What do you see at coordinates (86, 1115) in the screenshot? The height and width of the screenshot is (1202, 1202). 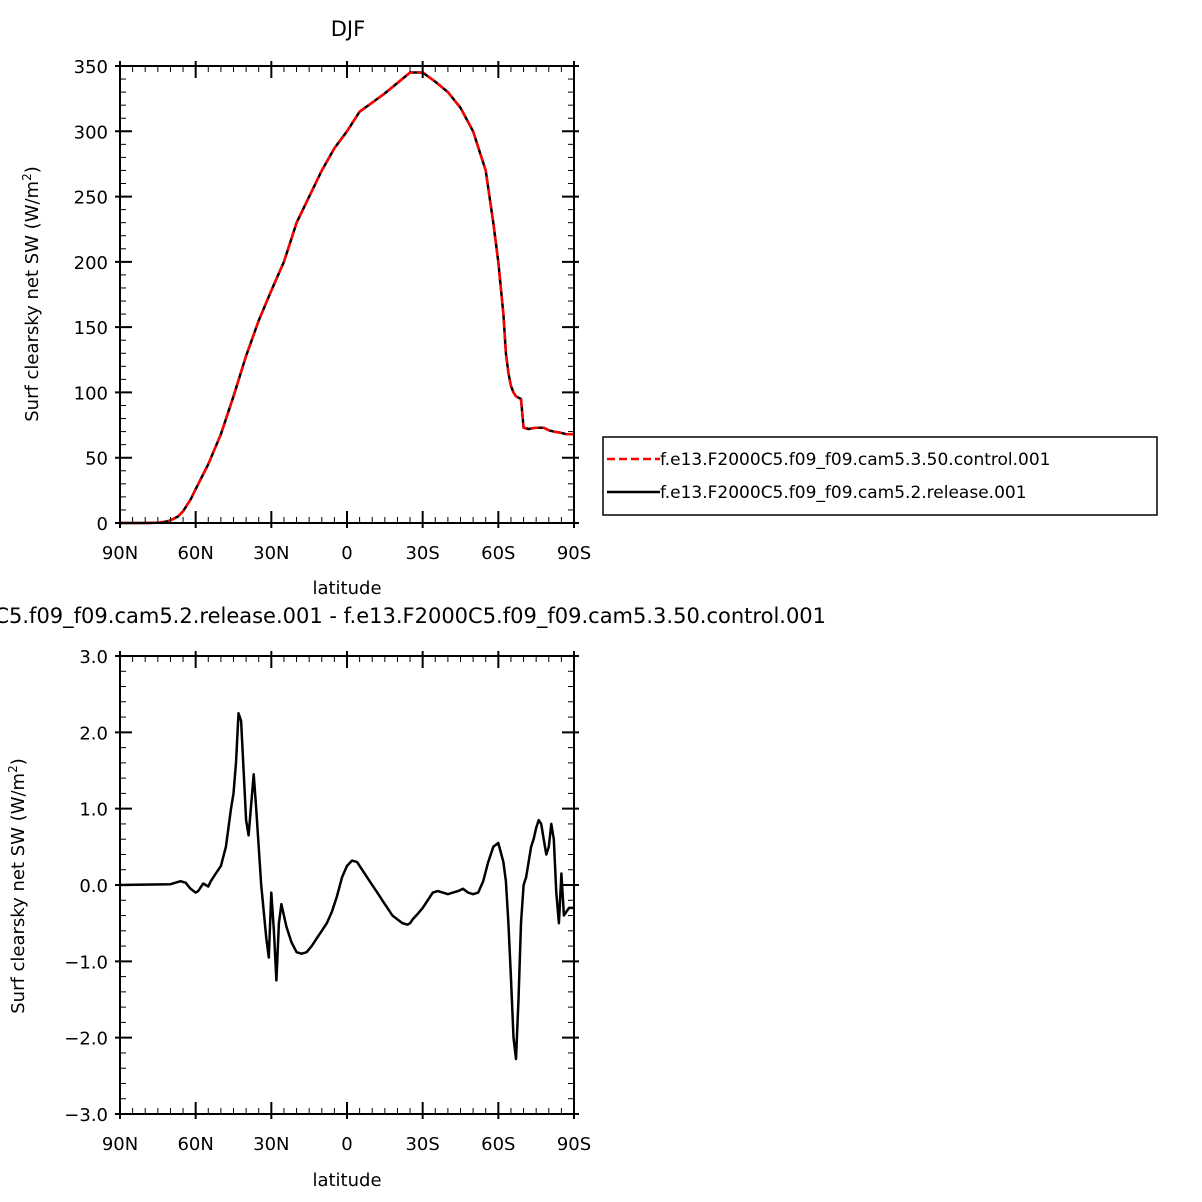 I see `y-tick-label: −3.0` at bounding box center [86, 1115].